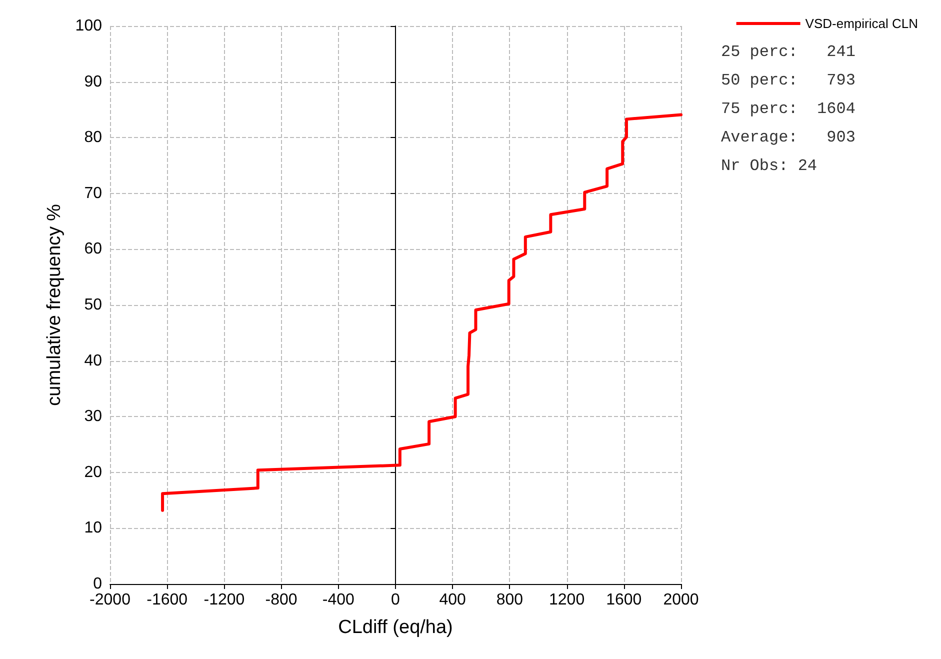  I want to click on text: Nr Obs: 24, so click(769, 166).